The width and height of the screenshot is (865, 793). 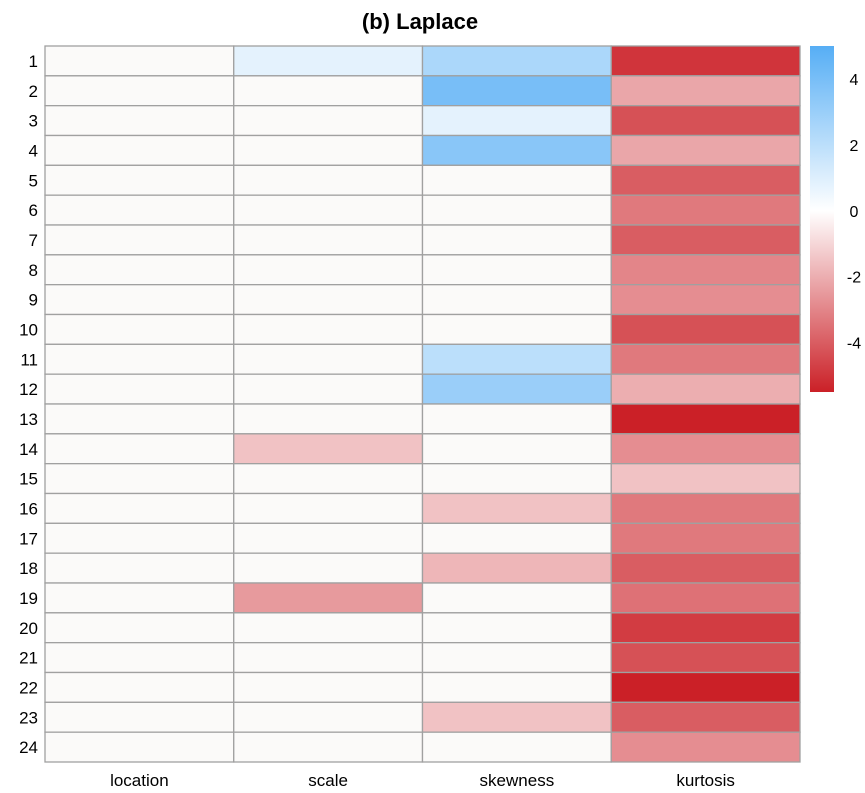 I want to click on colorbar-tick-label: -2, so click(x=854, y=278).